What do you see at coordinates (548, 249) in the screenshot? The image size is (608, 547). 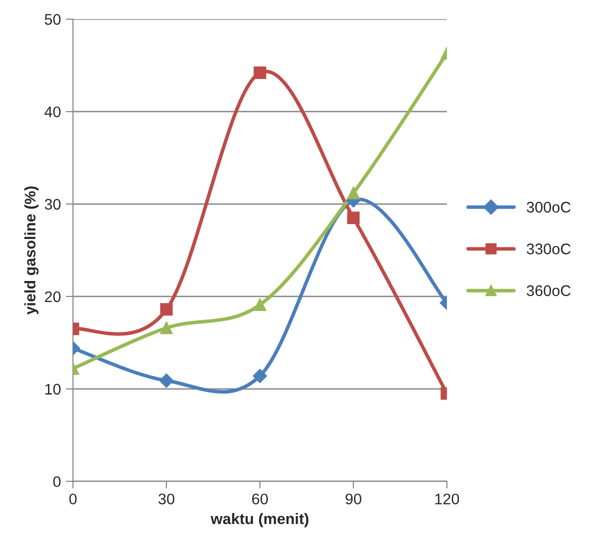 I see `legend-label: 330oC` at bounding box center [548, 249].